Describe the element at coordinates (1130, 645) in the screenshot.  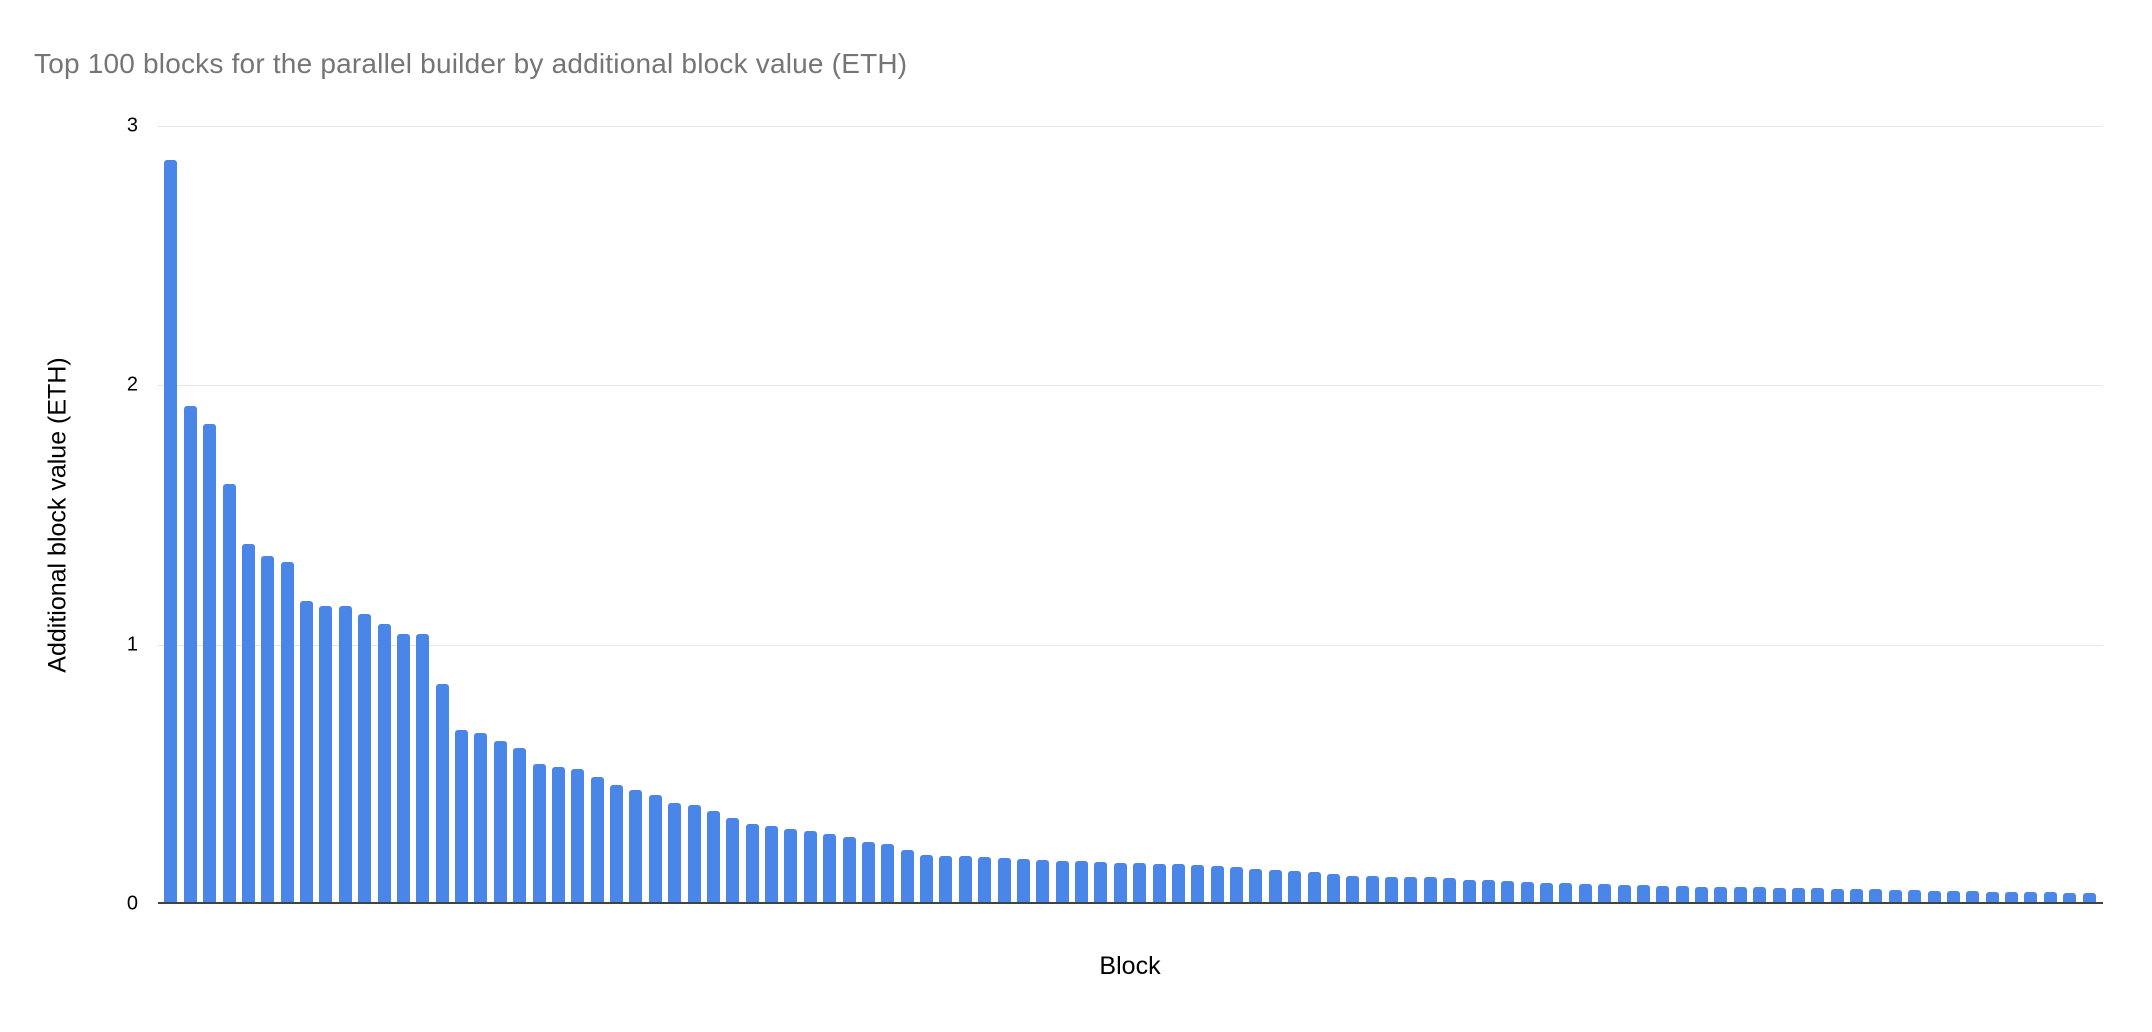
I see `gridline-y1` at that location.